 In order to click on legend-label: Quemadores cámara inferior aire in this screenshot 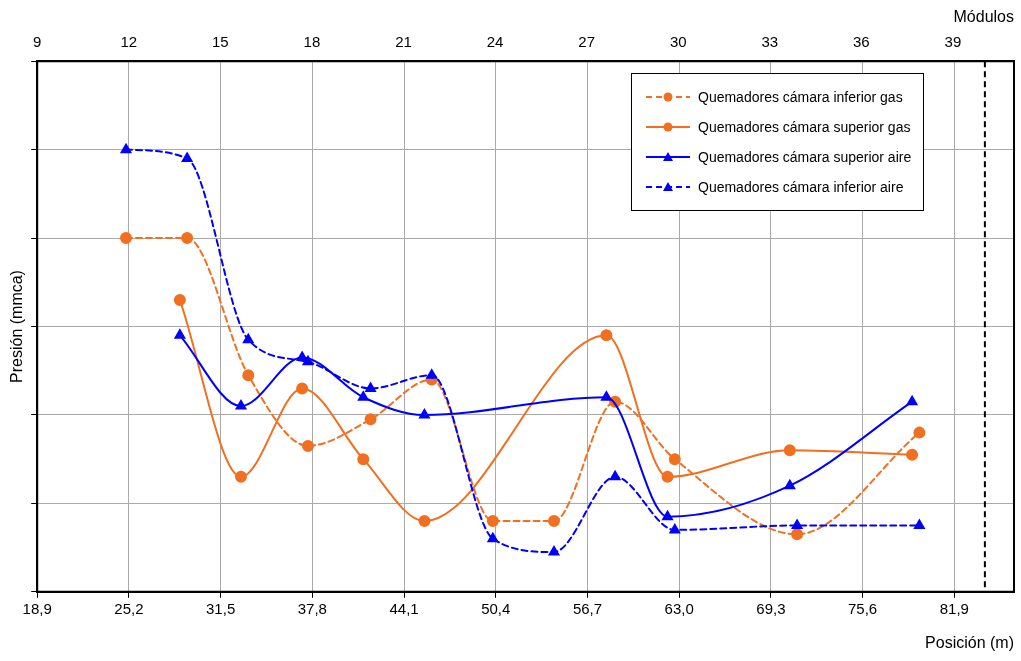, I will do `click(801, 187)`.